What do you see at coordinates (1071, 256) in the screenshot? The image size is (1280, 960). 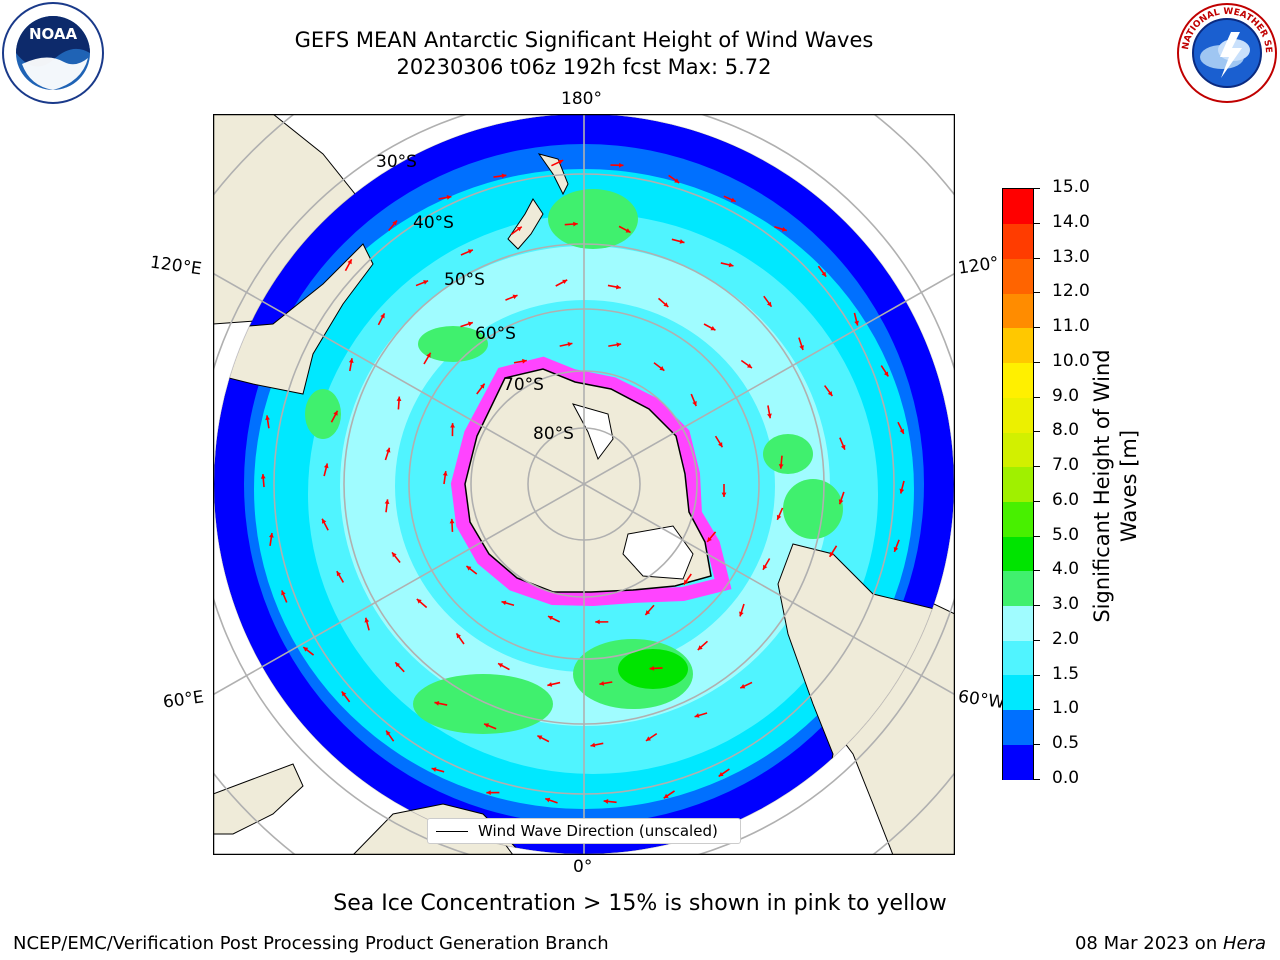 I see `colorbar-tick-label: 13.0` at bounding box center [1071, 256].